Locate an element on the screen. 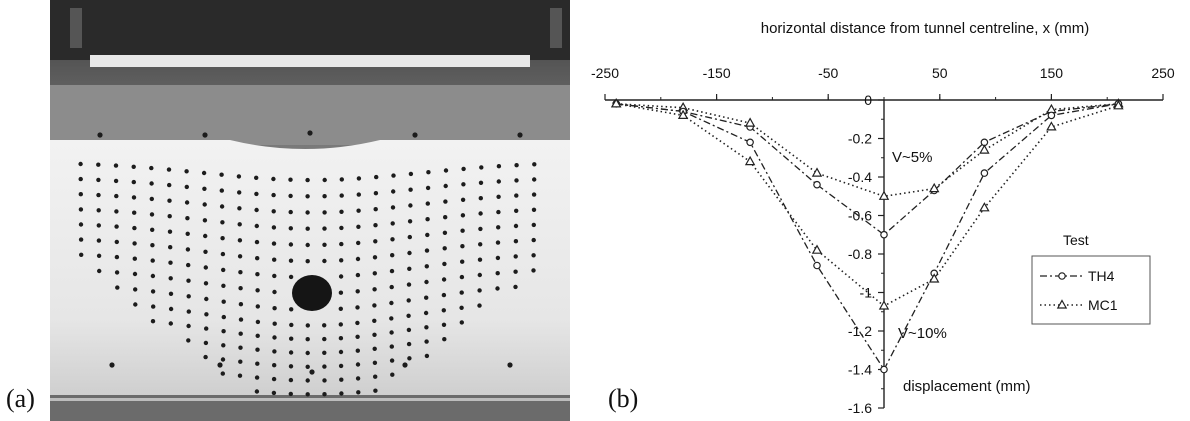 This screenshot has height=421, width=1190. point-th4 is located at coordinates (817, 265).